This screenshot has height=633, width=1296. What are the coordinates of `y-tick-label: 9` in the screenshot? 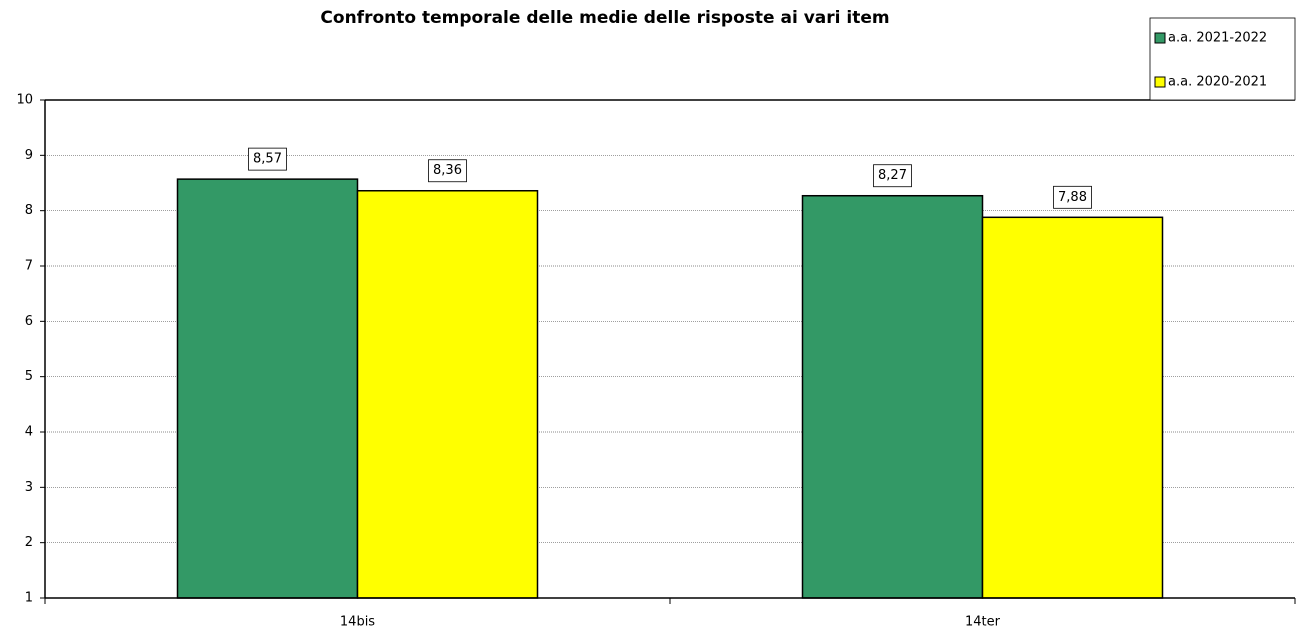 It's located at (29, 155).